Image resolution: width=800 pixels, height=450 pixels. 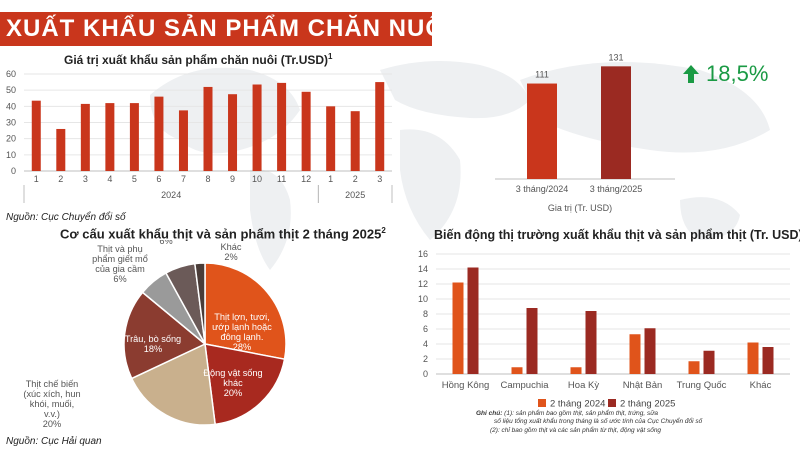 I want to click on group-label: 2025, so click(x=355, y=195).